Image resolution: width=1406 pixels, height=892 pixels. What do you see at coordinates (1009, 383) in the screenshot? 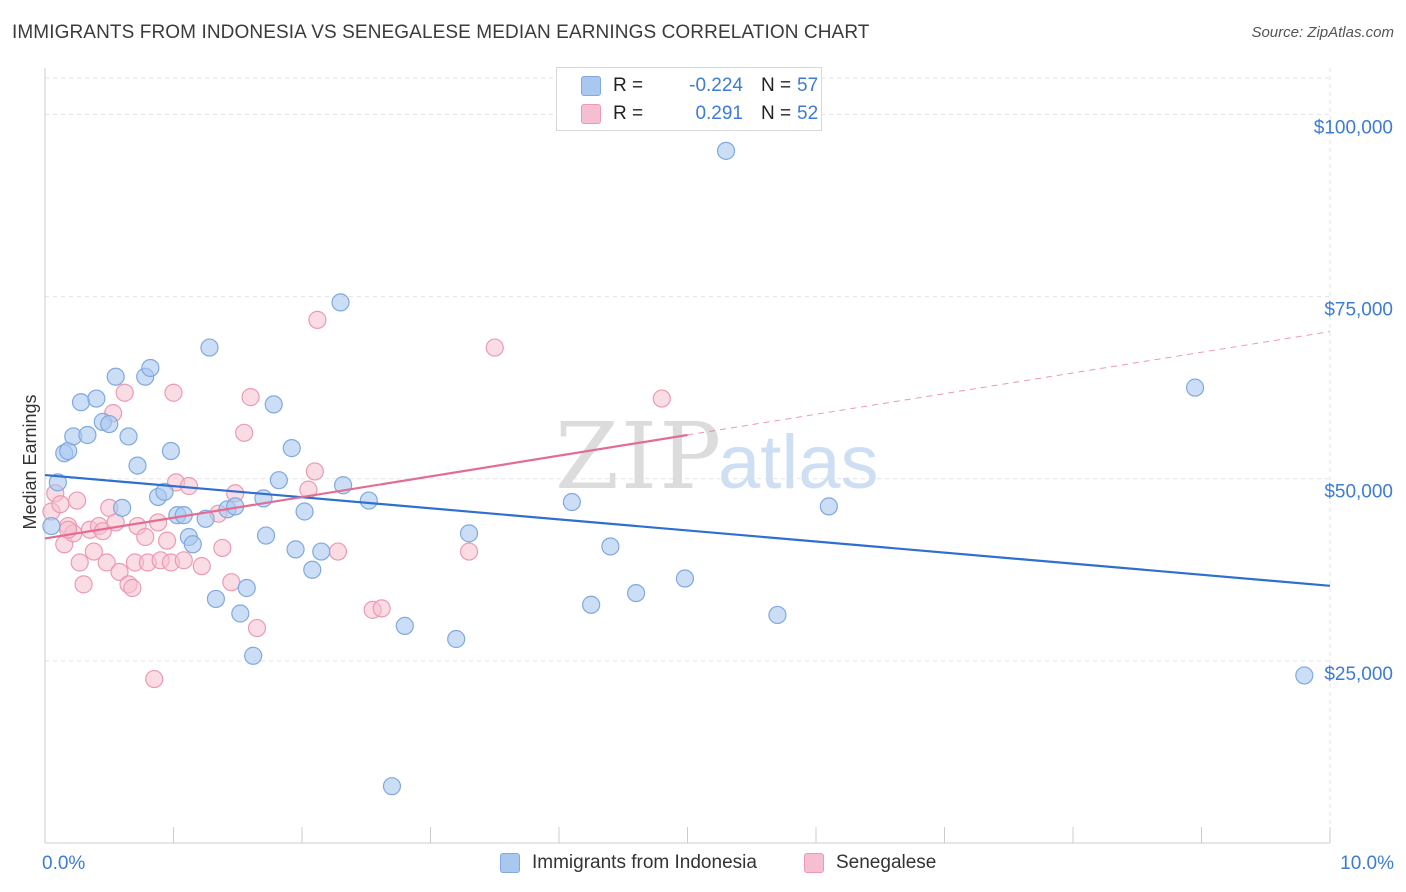
I see `senegalese-trendline-extension` at bounding box center [1009, 383].